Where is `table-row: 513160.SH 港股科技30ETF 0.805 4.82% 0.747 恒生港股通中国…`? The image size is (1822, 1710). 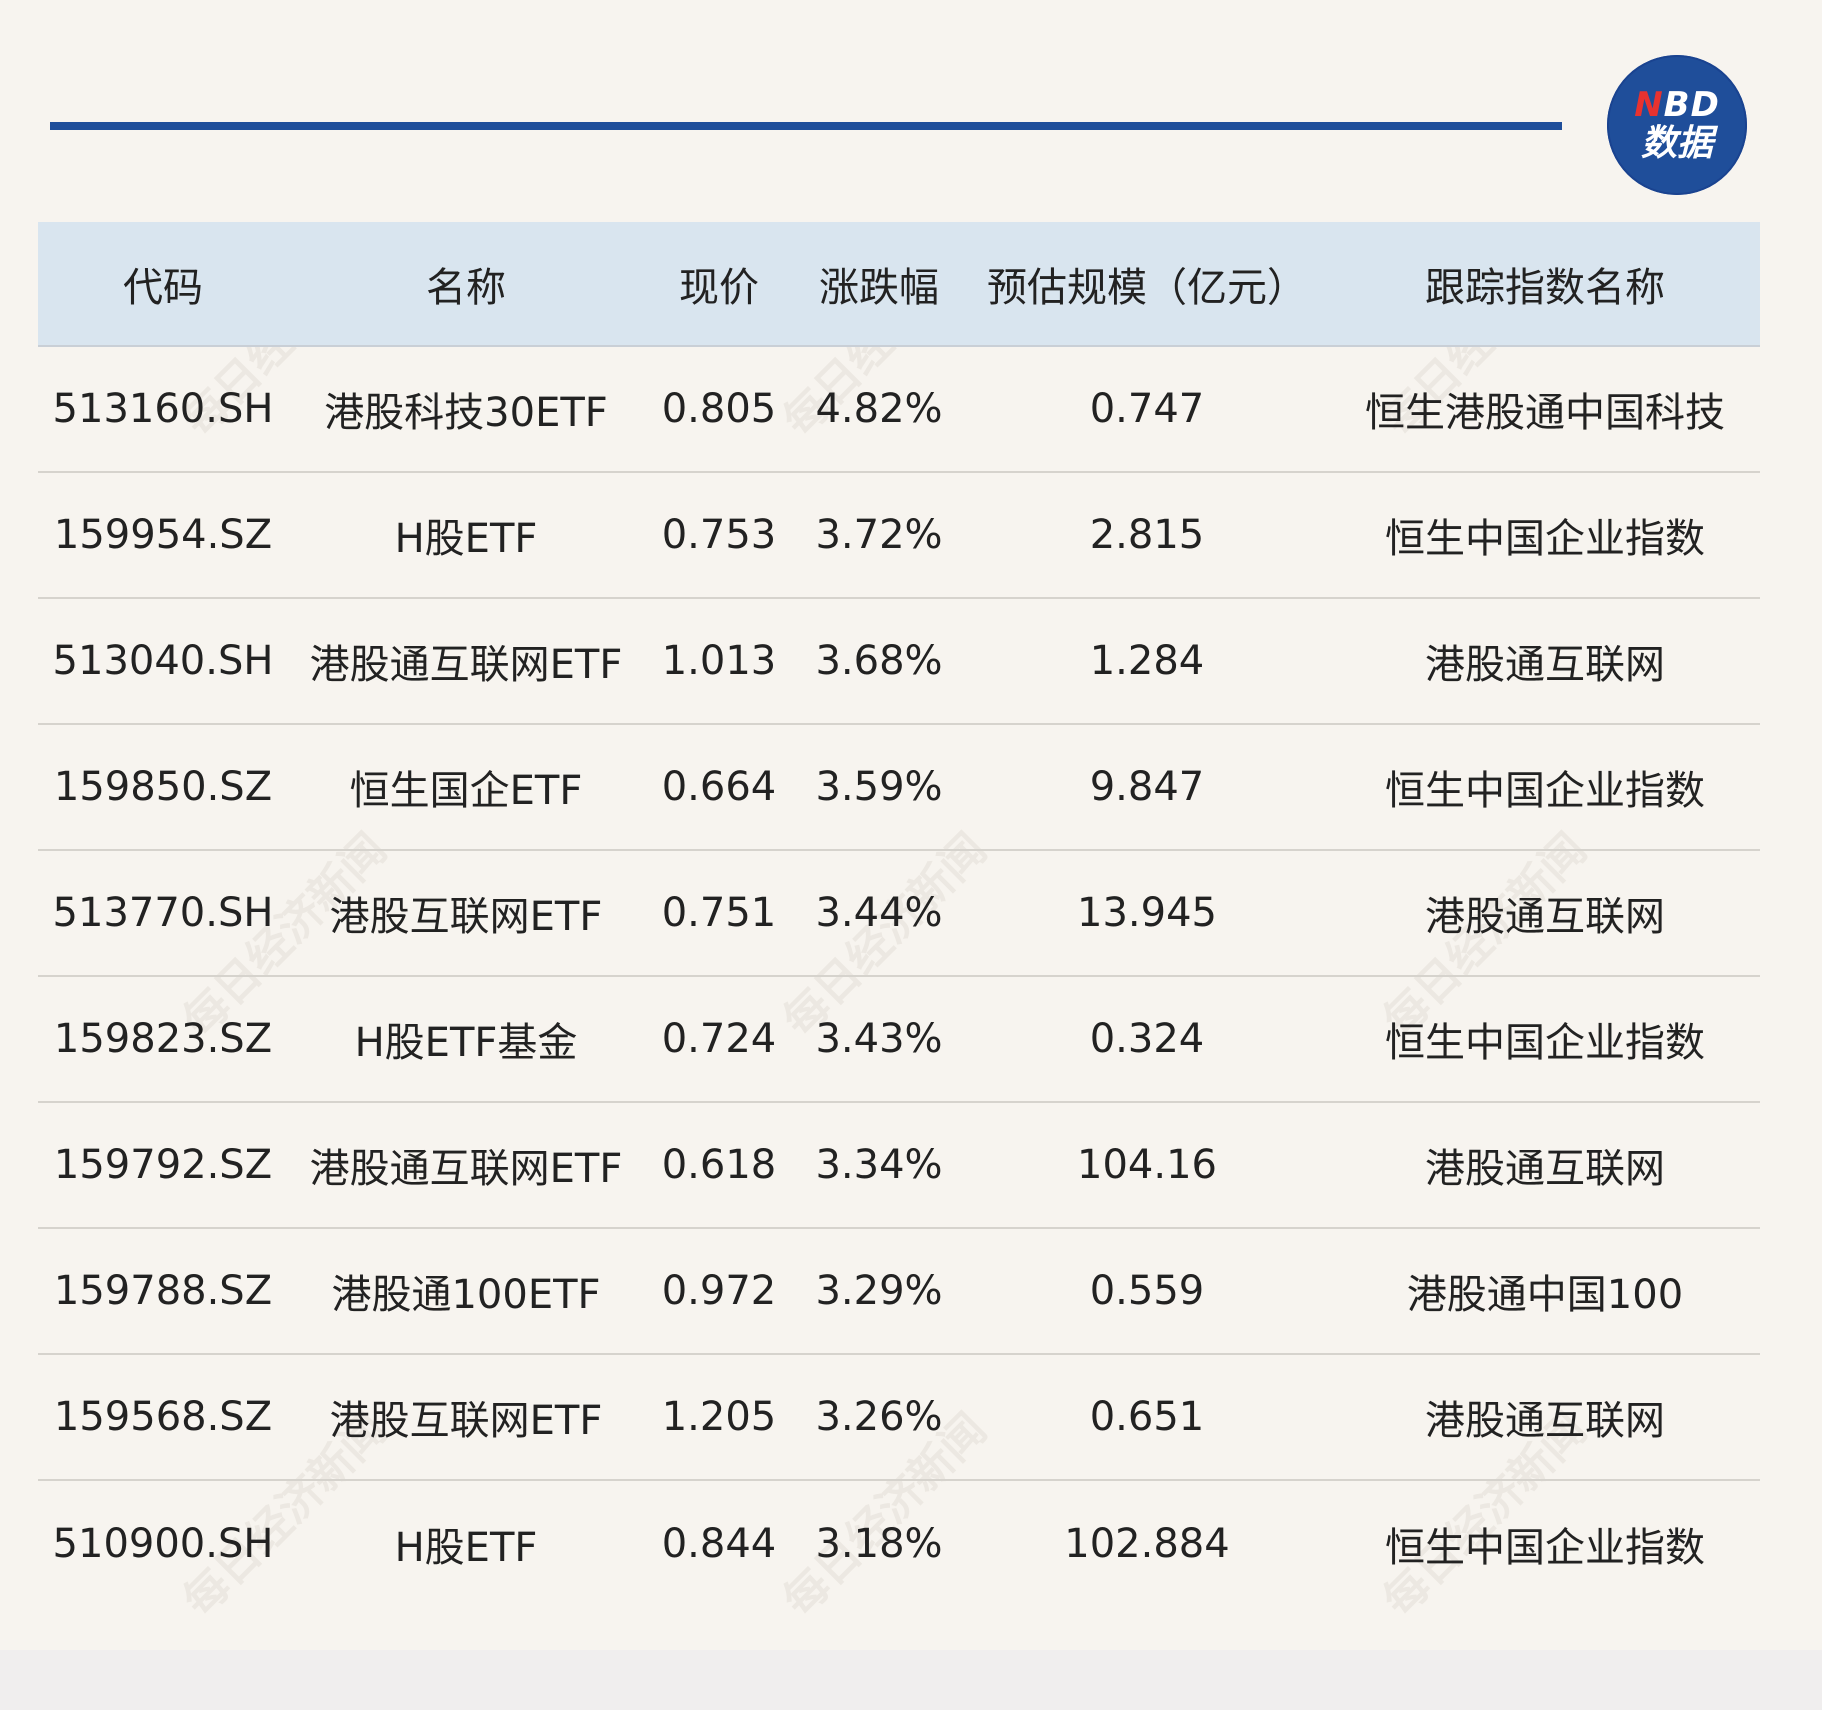
table-row: 513160.SH 港股科技30ETF 0.805 4.82% 0.747 恒生港股通中国… is located at coordinates (899, 409).